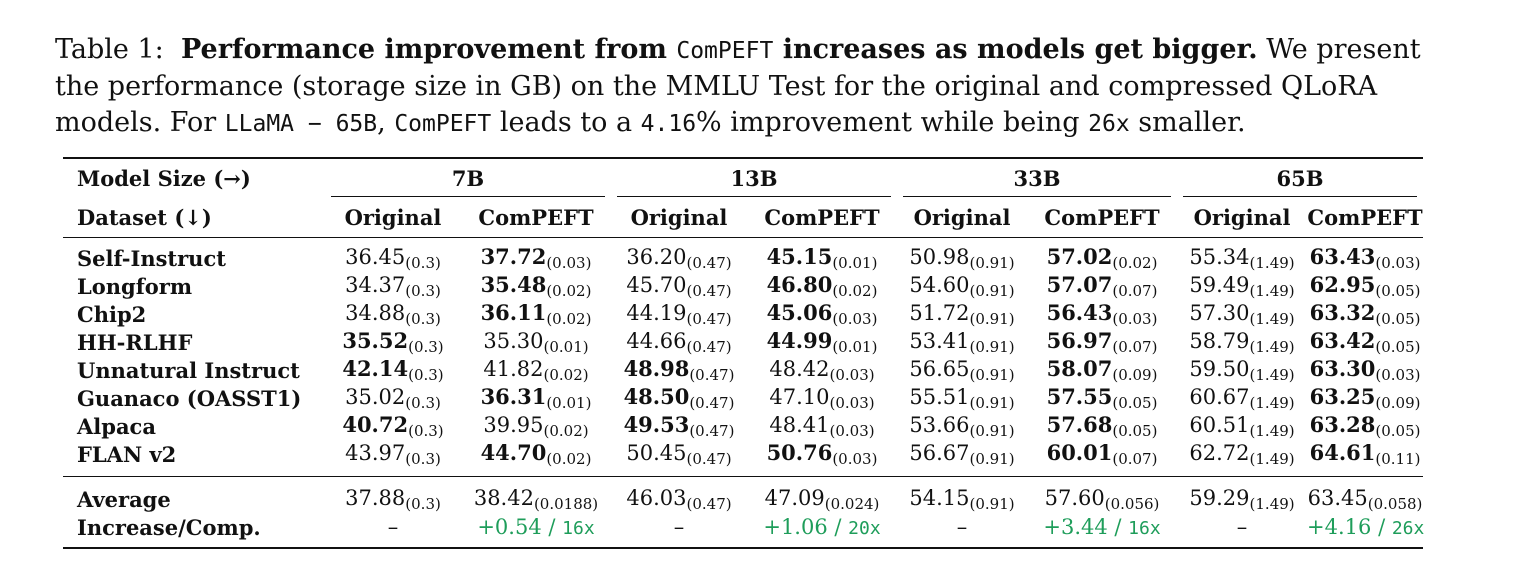  What do you see at coordinates (962, 342) in the screenshot?
I see `table-cell: 53.41(0.91)` at bounding box center [962, 342].